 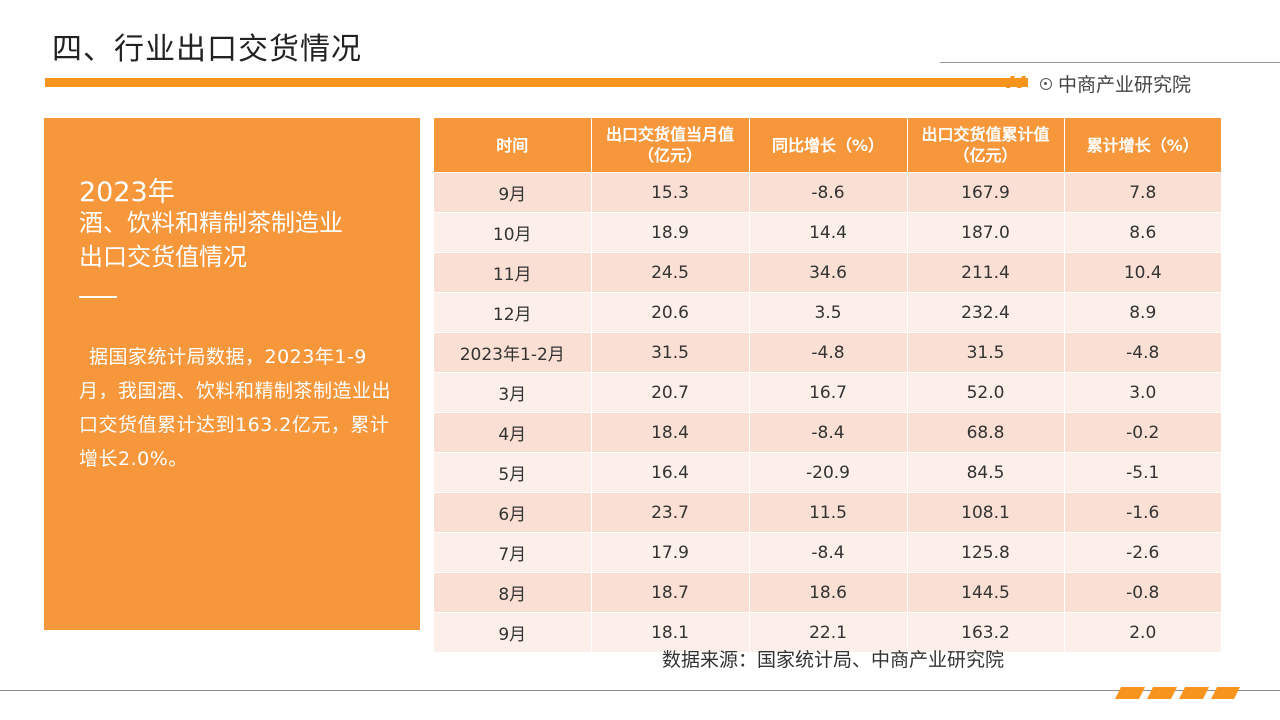 What do you see at coordinates (536, 82) in the screenshot?
I see `title-underline-bar` at bounding box center [536, 82].